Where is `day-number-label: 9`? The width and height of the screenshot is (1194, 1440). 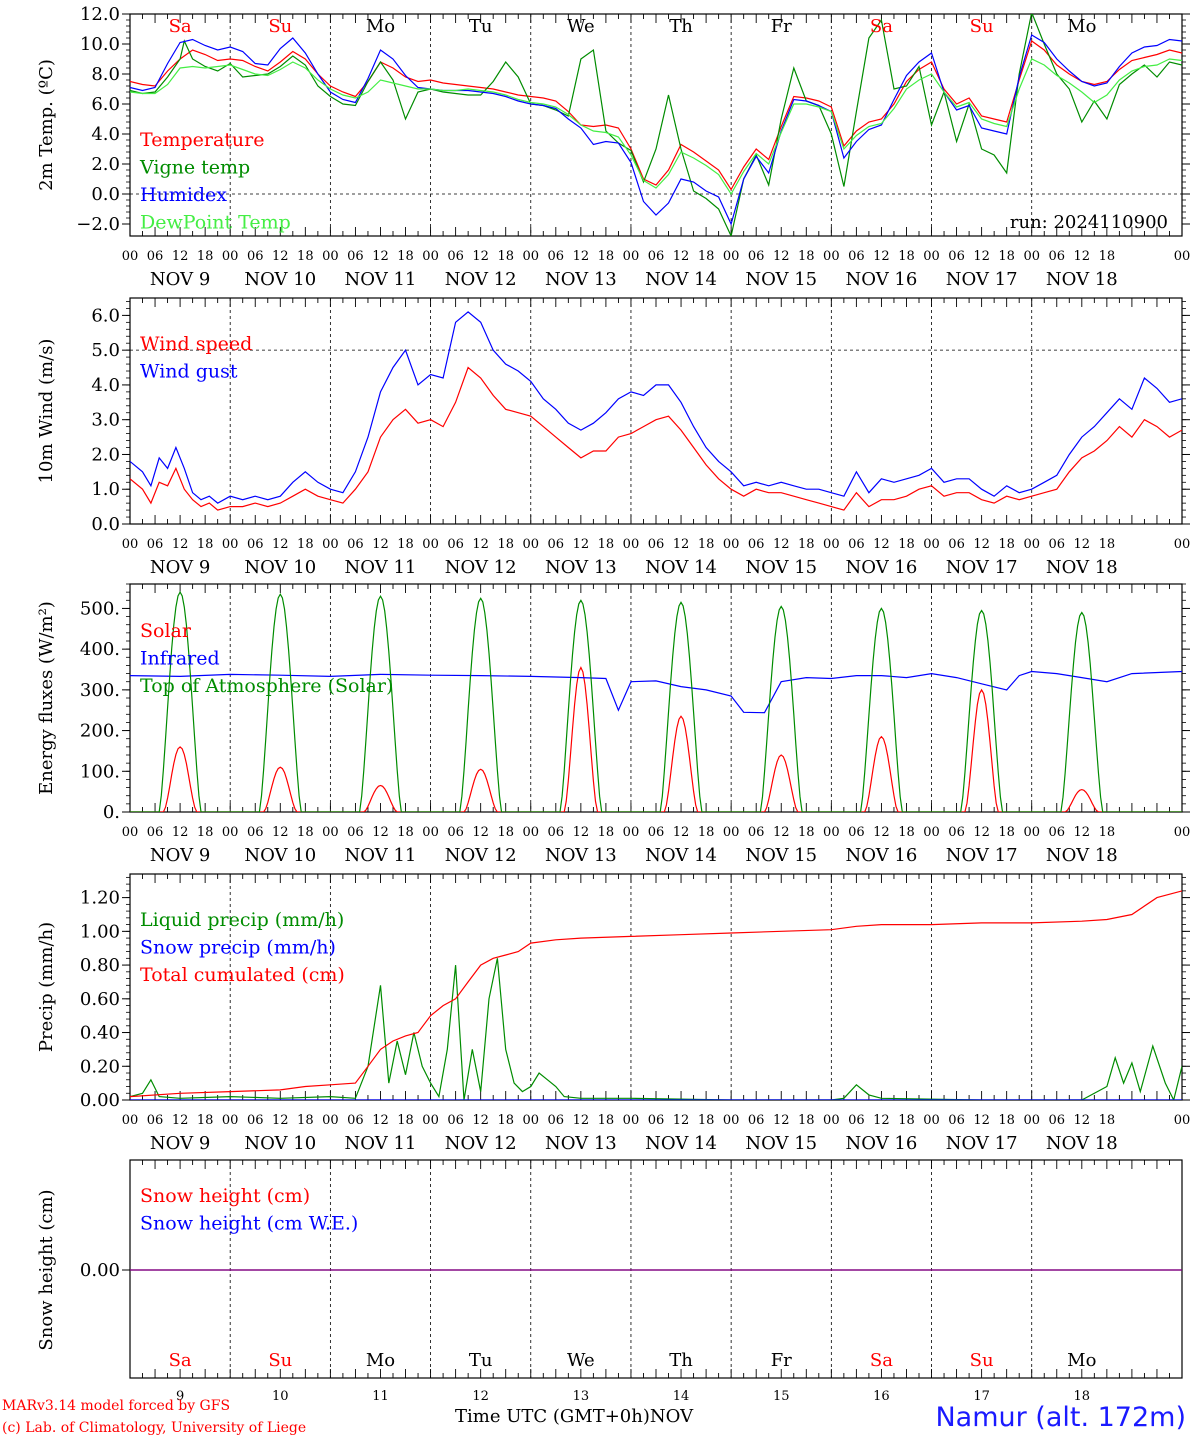
day-number-label: 9 is located at coordinates (180, 1396).